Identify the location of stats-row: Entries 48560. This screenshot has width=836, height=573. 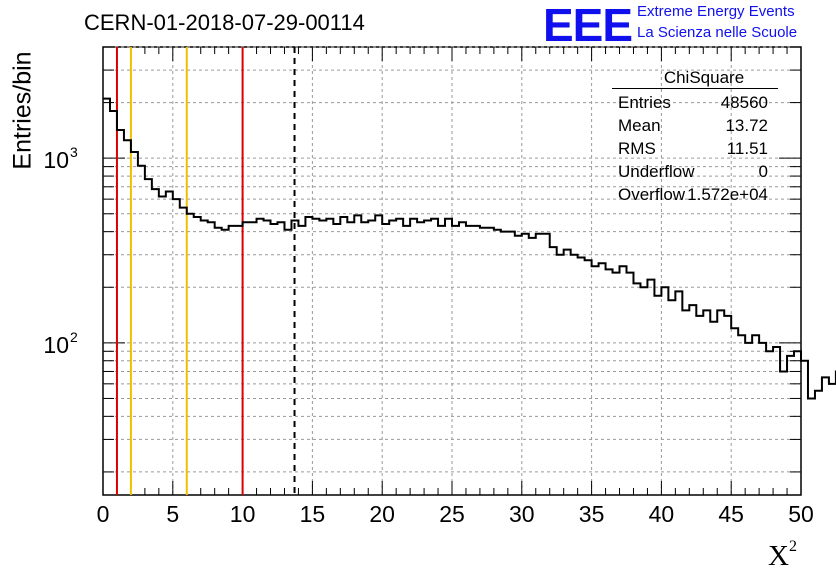
(695, 102).